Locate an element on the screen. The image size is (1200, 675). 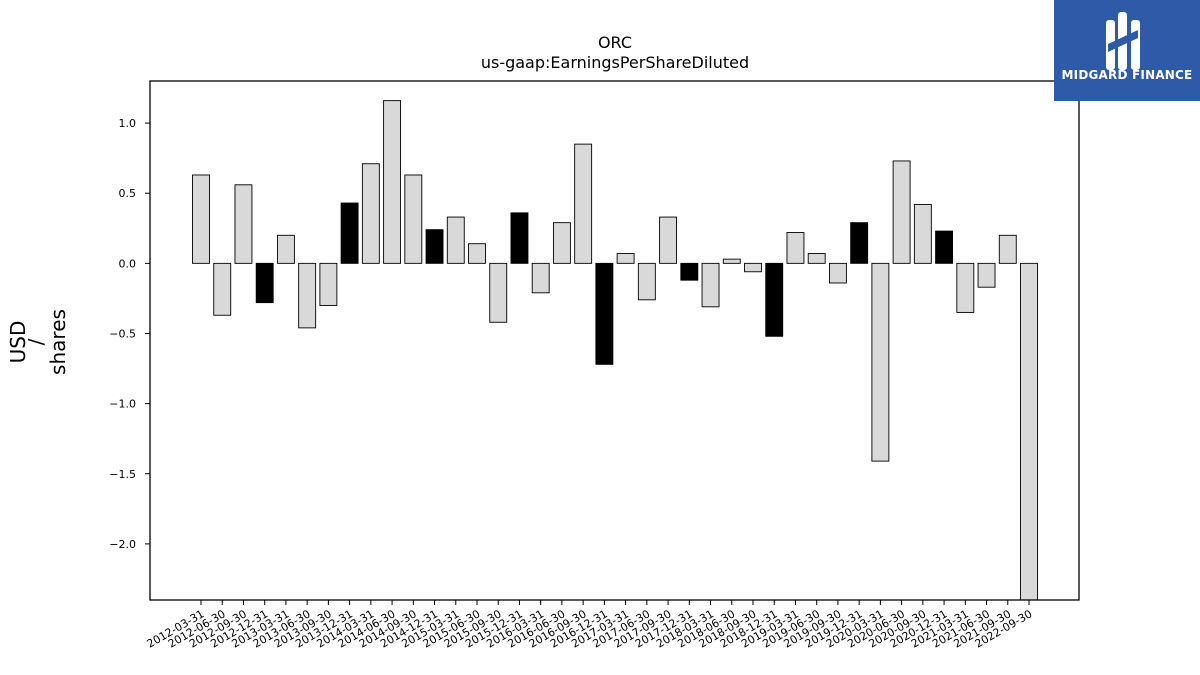
logo-mark-icon is located at coordinates (1123, 41).